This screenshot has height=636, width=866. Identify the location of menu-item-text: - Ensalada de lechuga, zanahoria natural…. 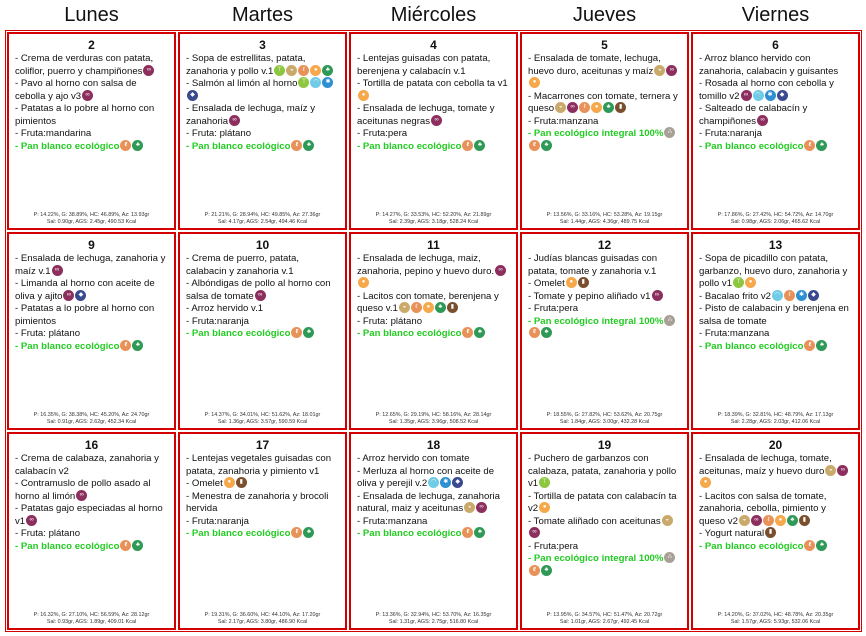
(428, 502).